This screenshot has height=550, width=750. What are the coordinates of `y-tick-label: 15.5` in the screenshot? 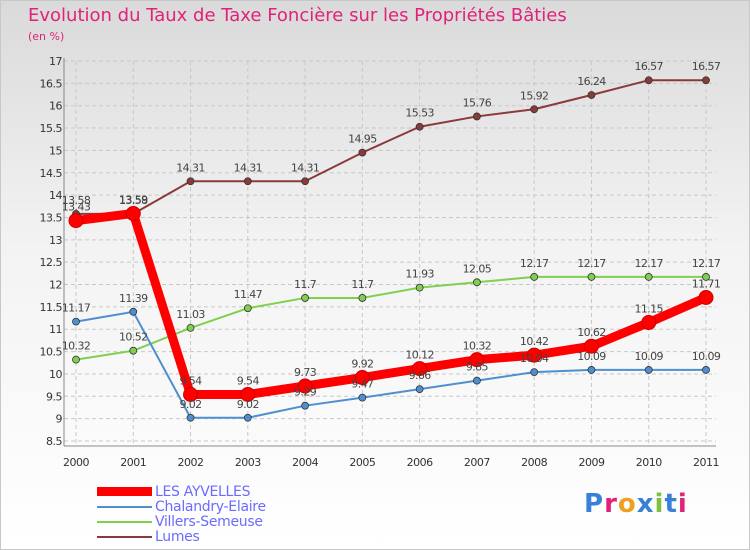 It's located at (51, 128).